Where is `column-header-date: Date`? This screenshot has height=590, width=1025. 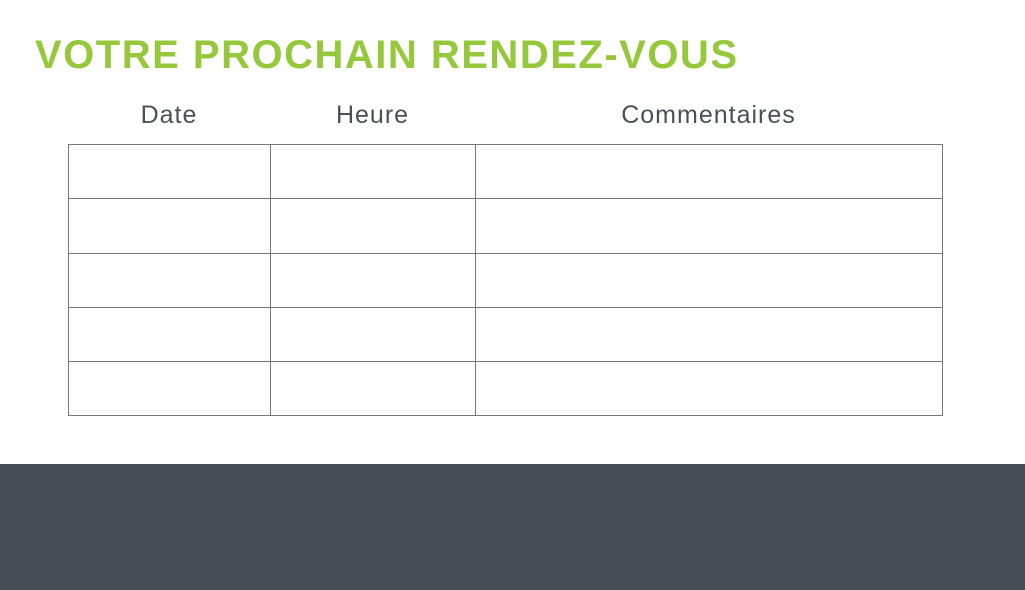 column-header-date: Date is located at coordinates (169, 115).